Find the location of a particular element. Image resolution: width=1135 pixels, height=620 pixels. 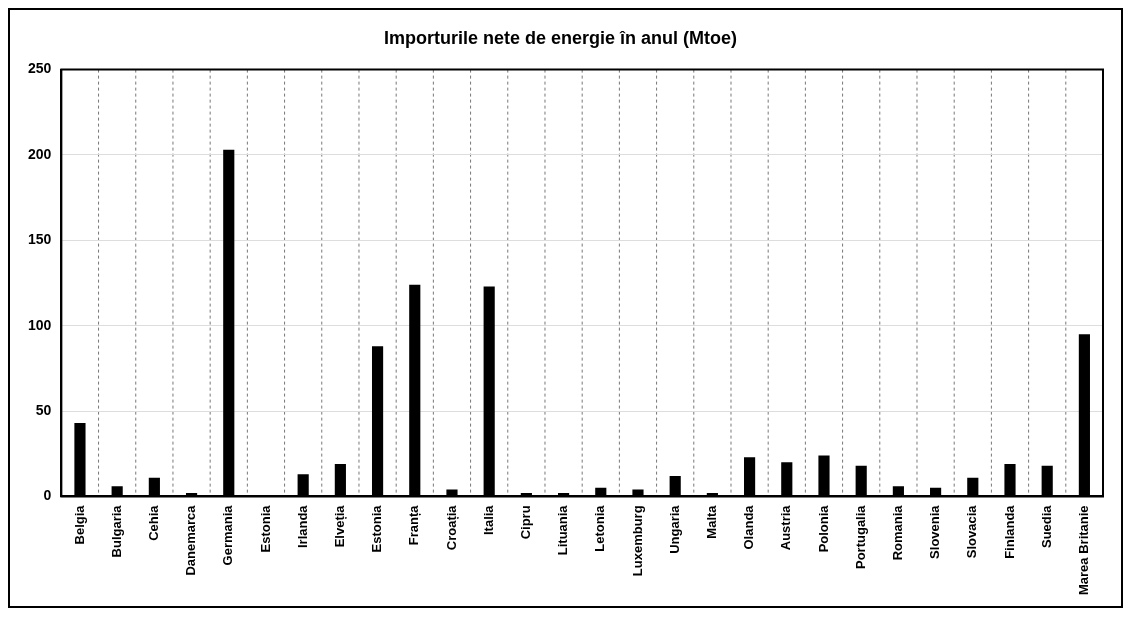

x-tick-label: Cehia is located at coordinates (153, 522).